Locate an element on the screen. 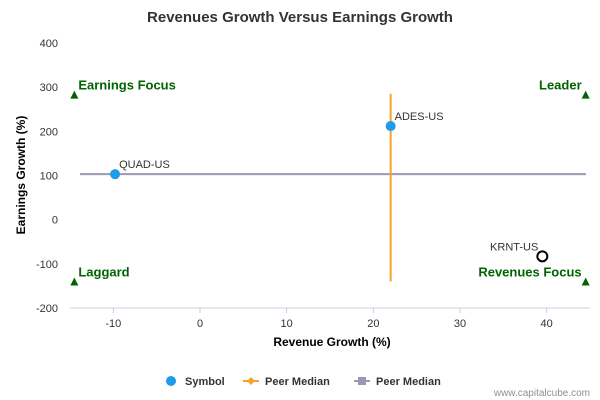 The height and width of the screenshot is (400, 600). legend-label: Symbol is located at coordinates (205, 382).